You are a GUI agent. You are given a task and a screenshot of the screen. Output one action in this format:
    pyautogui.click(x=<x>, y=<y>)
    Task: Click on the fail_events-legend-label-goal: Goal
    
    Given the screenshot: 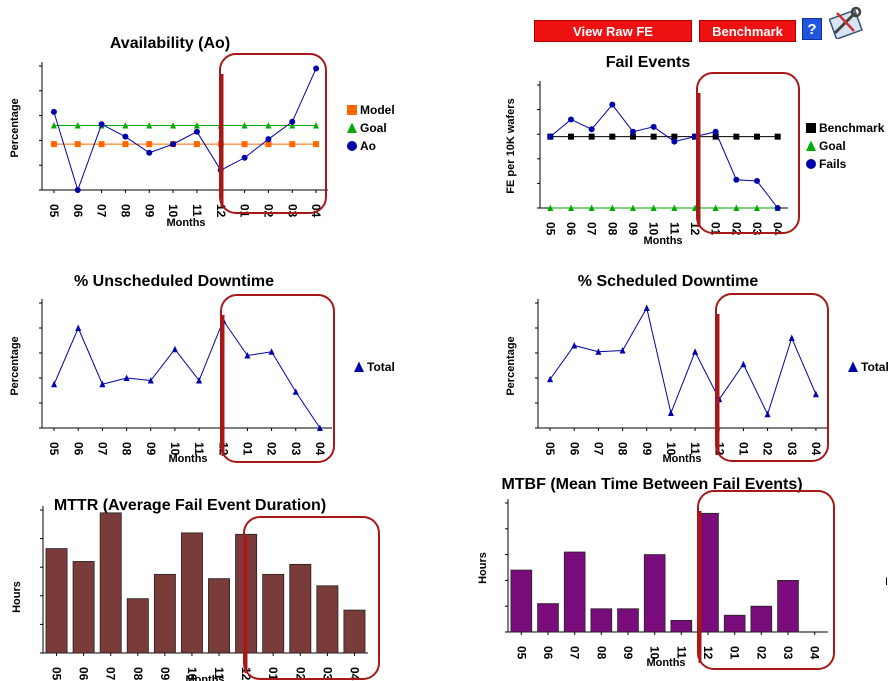 What is the action you would take?
    pyautogui.click(x=832, y=146)
    